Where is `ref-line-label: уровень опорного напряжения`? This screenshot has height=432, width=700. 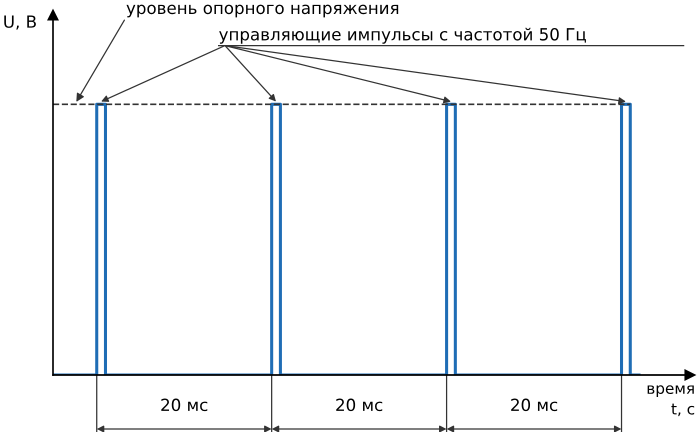
ref-line-label: уровень опорного напряжения is located at coordinates (262, 11).